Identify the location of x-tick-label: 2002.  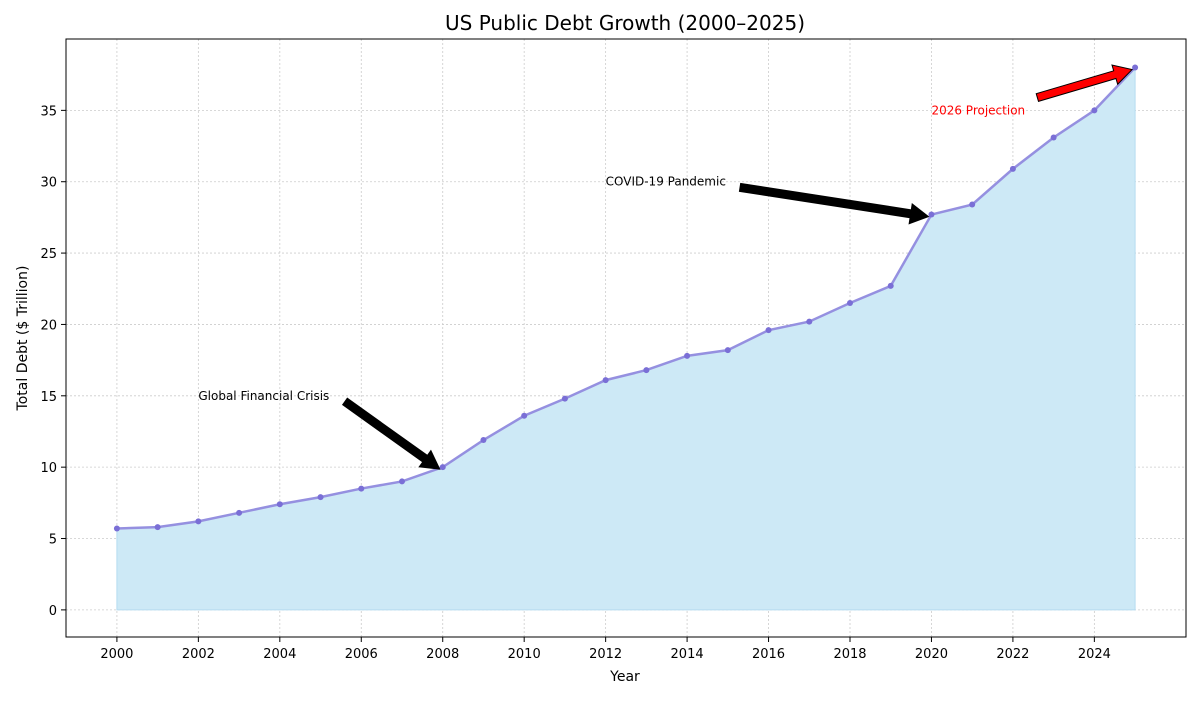
(198, 654).